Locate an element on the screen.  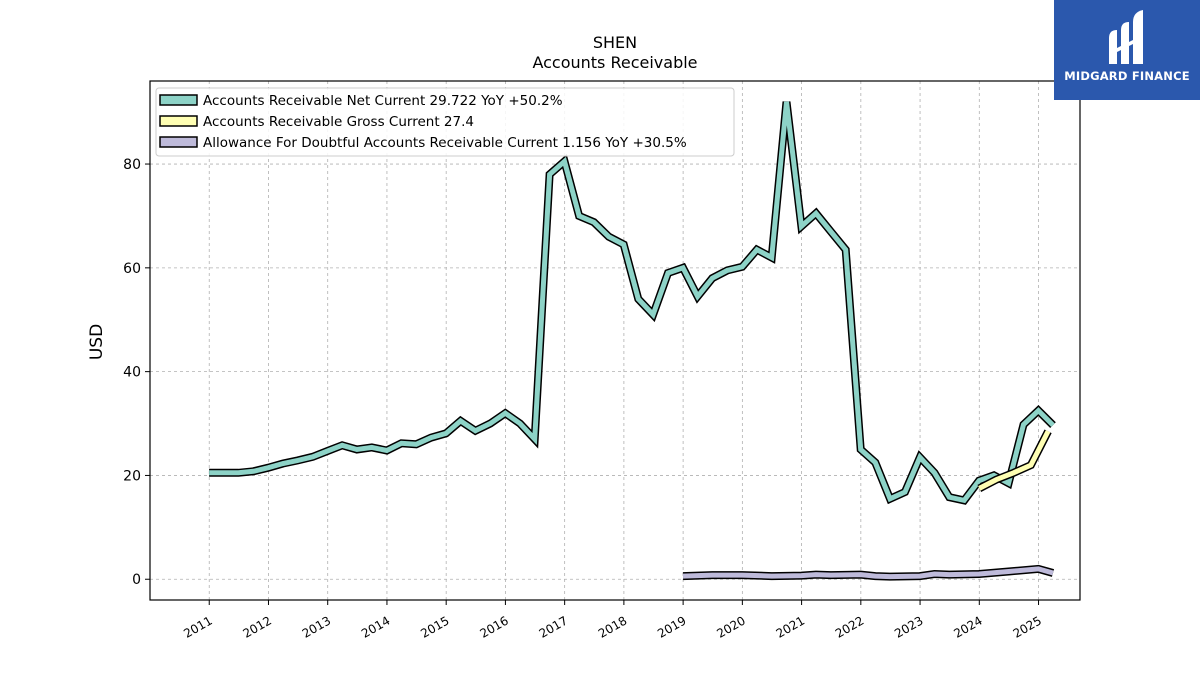
legend-box is located at coordinates (445, 122).